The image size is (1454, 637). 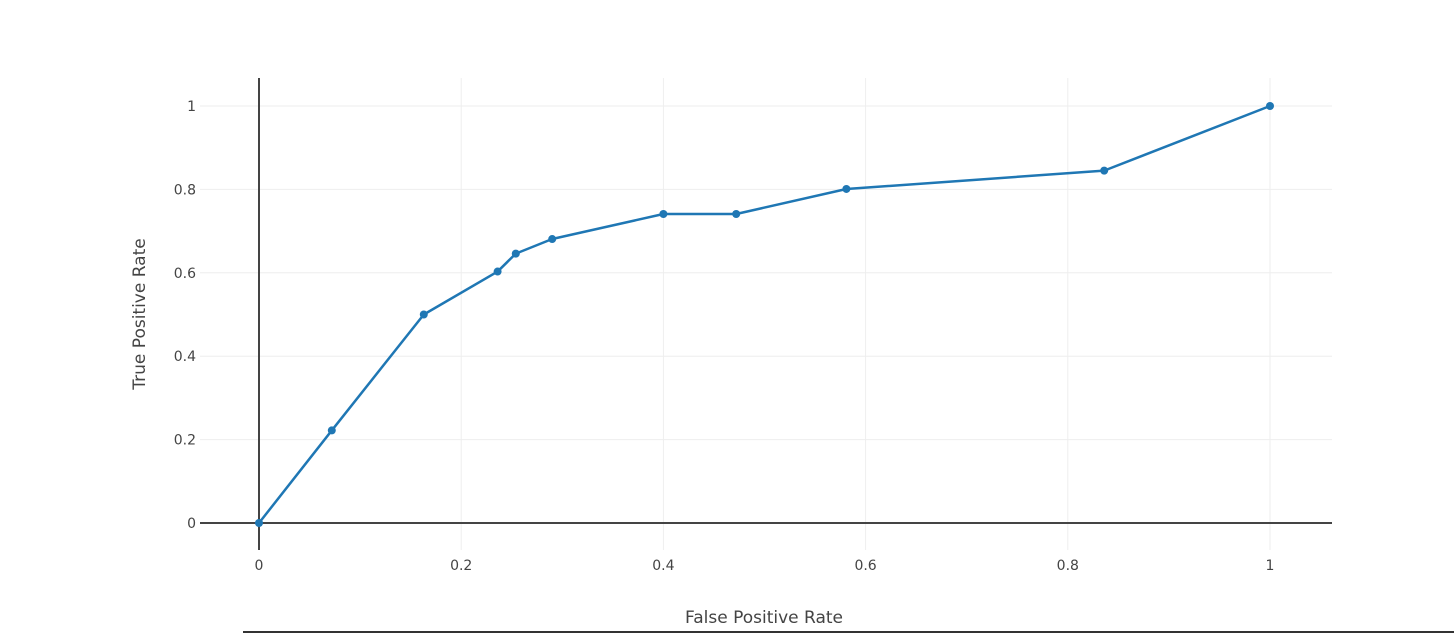 I want to click on x-tick-label: 0.8, so click(x=1068, y=566).